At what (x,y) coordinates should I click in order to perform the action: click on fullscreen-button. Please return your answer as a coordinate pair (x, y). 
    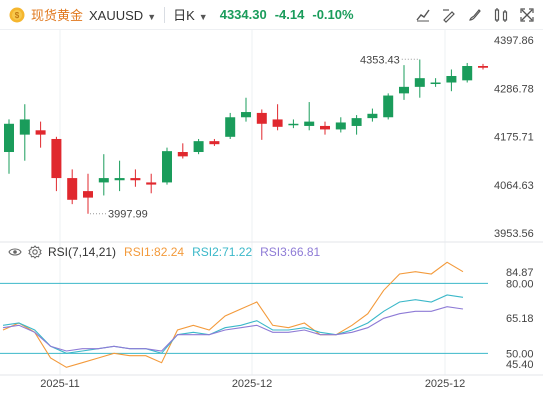
    Looking at the image, I should click on (527, 15).